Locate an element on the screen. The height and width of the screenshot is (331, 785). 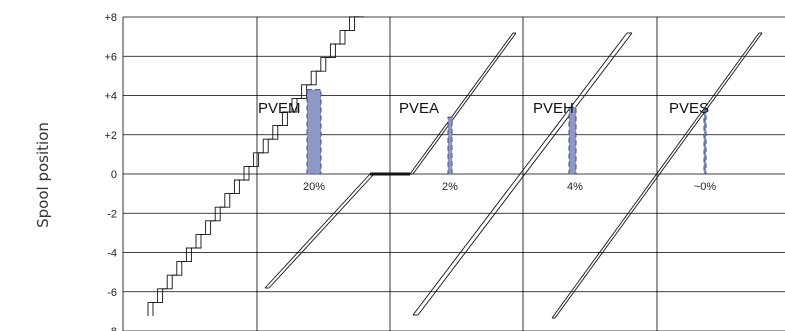
section-label-pves: PVES is located at coordinates (689, 108).